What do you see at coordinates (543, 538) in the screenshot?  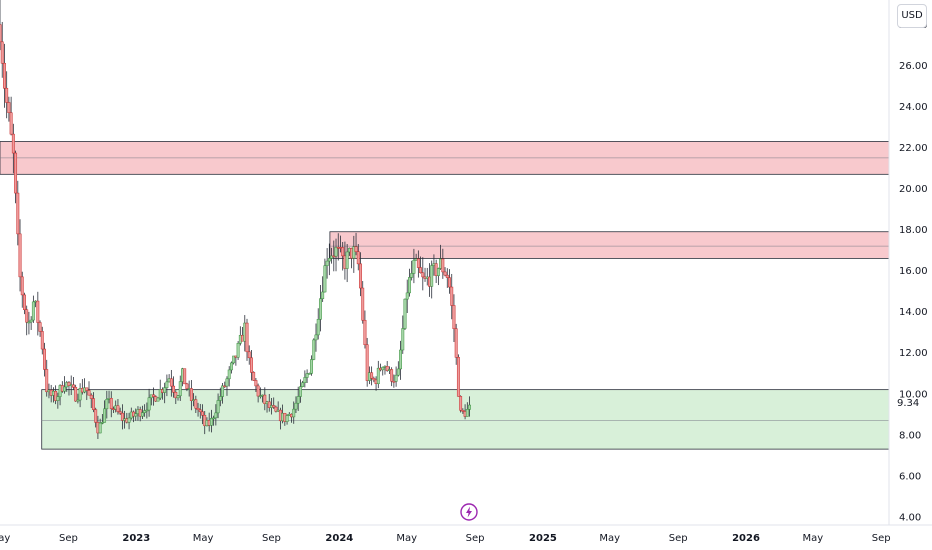 I see `x-tick-label: 2025` at bounding box center [543, 538].